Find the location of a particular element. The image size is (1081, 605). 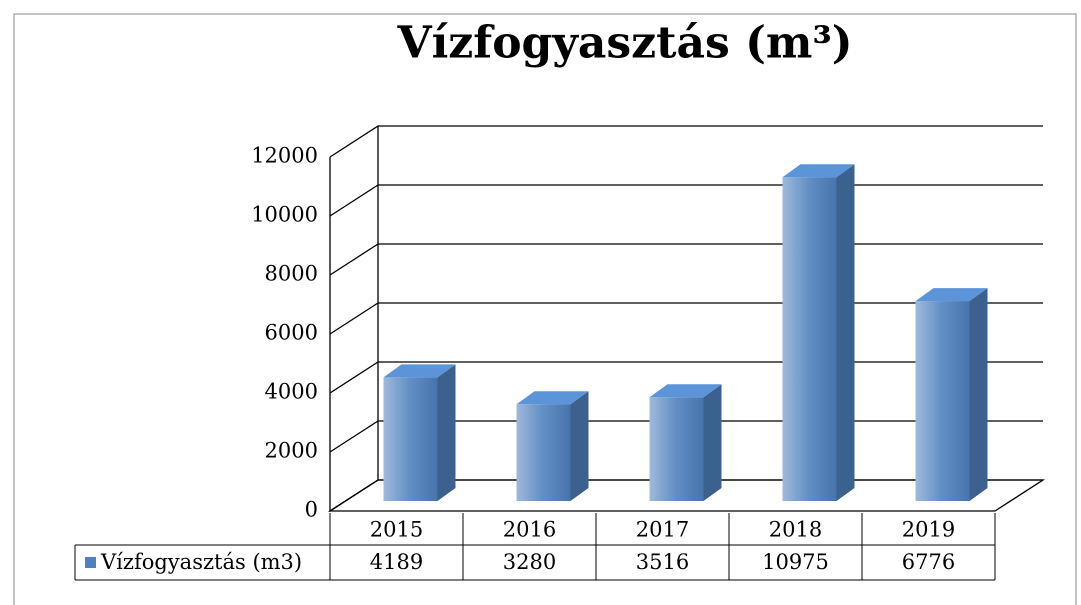

legend-label: Vízfogyasztás (m3) is located at coordinates (201, 562).